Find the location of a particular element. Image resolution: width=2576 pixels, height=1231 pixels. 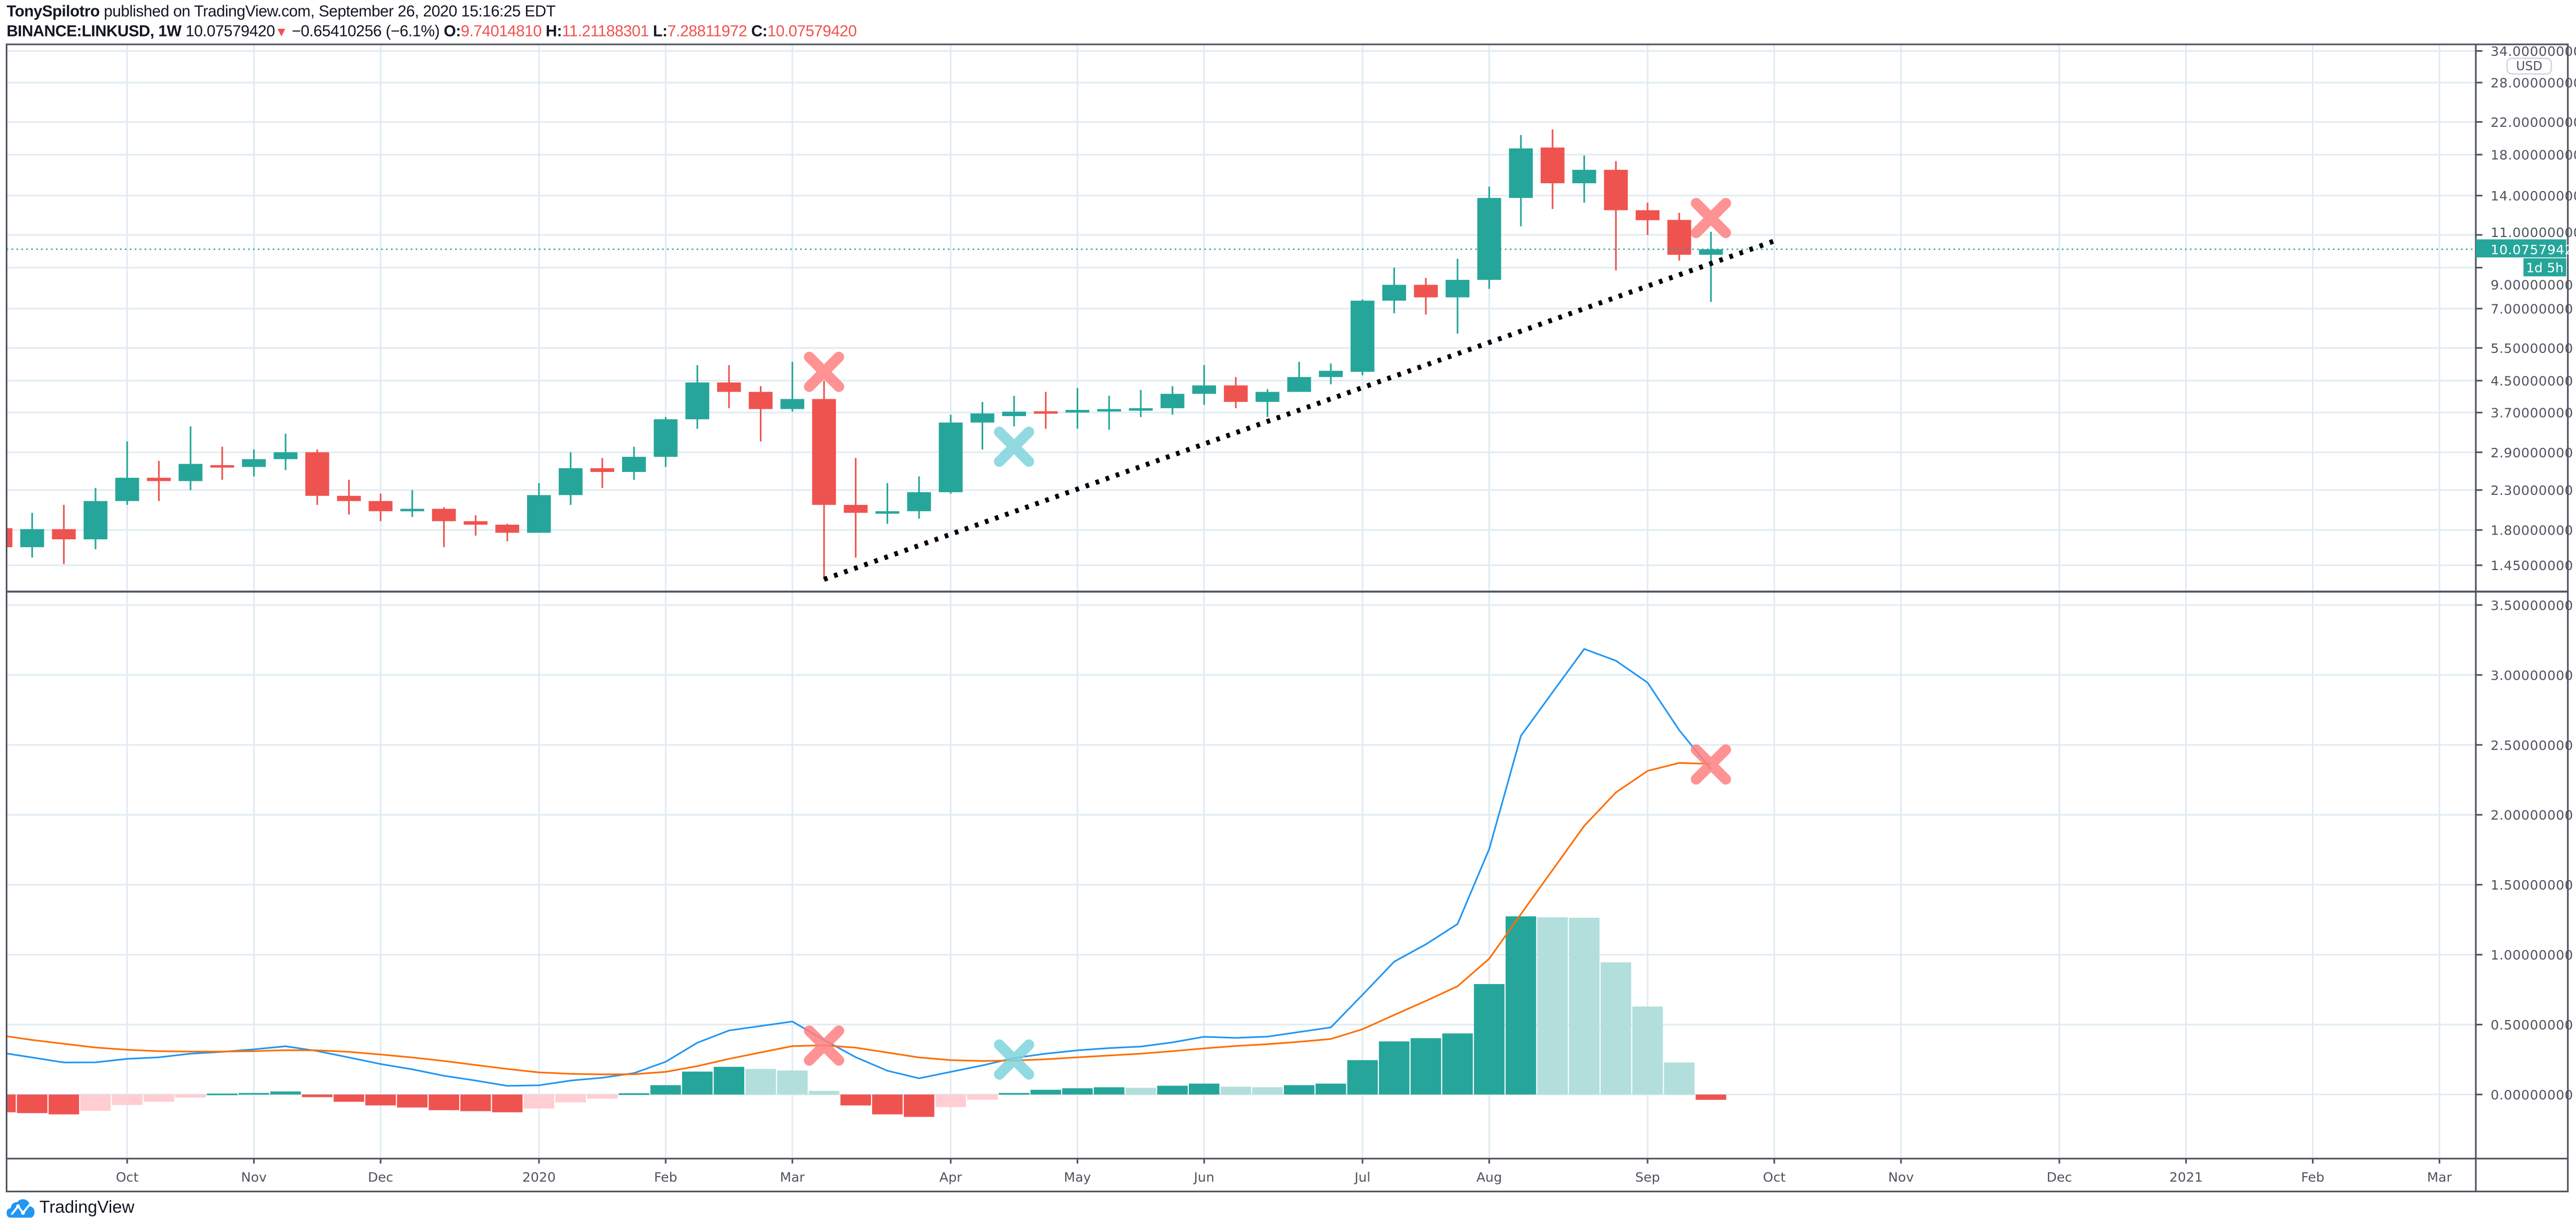

currency-label: USD is located at coordinates (2529, 65).